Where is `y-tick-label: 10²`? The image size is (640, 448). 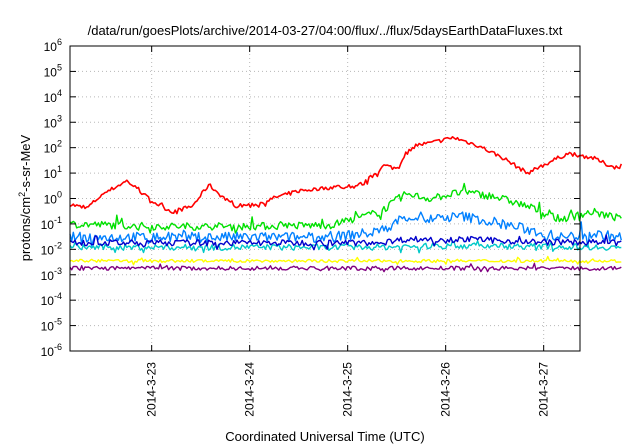
y-tick-label: 10² is located at coordinates (53, 147).